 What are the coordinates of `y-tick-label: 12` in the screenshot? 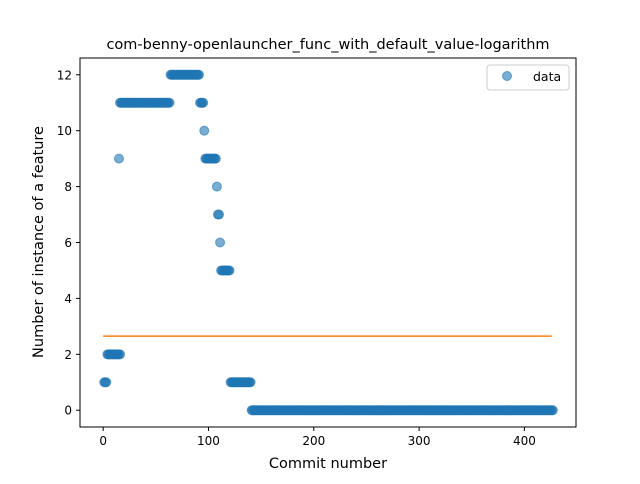 It's located at (64, 75).